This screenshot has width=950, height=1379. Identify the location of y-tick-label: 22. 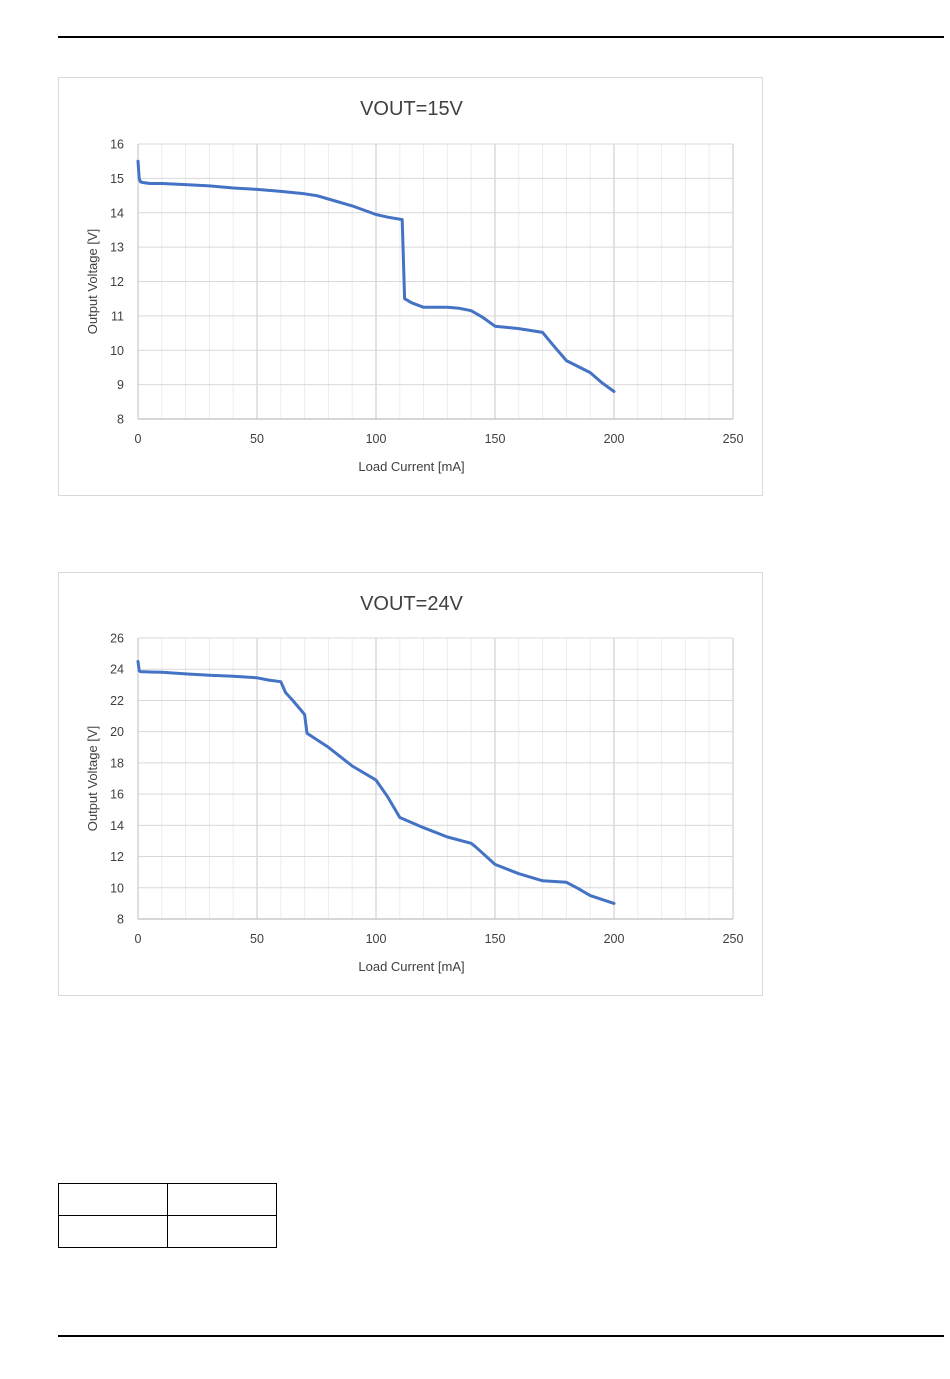
(117, 701).